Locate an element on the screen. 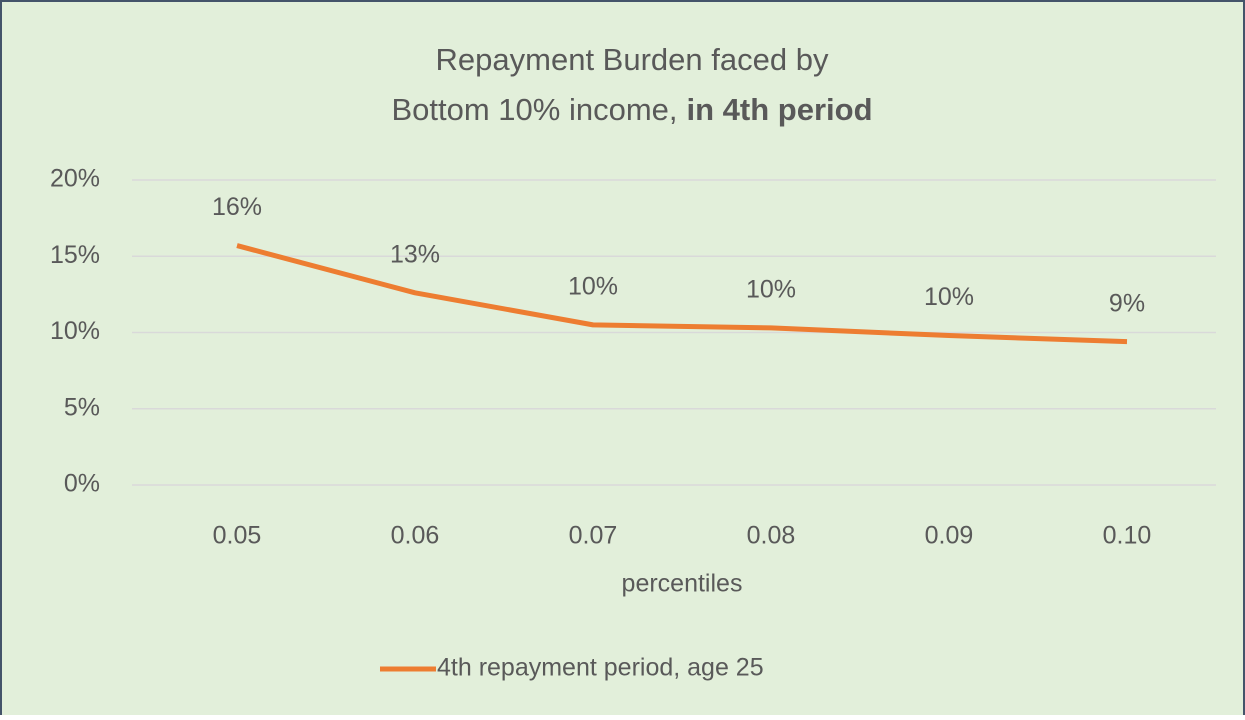 Image resolution: width=1245 pixels, height=720 pixels. data-line is located at coordinates (682, 294).